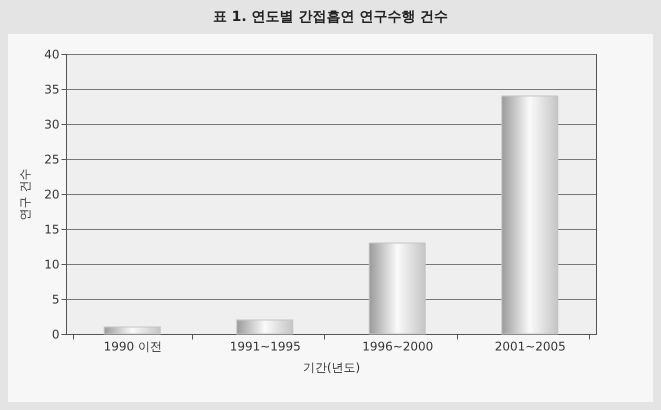  Describe the element at coordinates (25, 194) in the screenshot. I see `y-axis-title: 연구 건수` at that location.